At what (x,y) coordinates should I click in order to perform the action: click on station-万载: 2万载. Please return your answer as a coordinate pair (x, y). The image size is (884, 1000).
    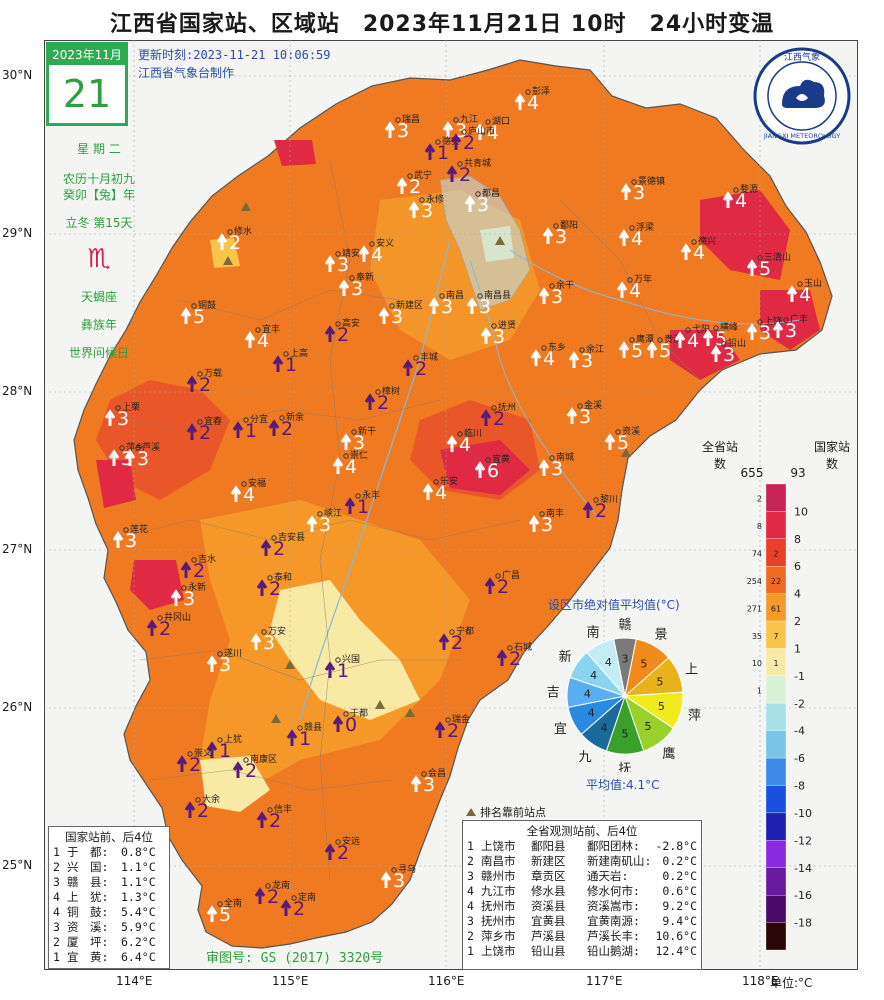
    Looking at the image, I should click on (204, 381).